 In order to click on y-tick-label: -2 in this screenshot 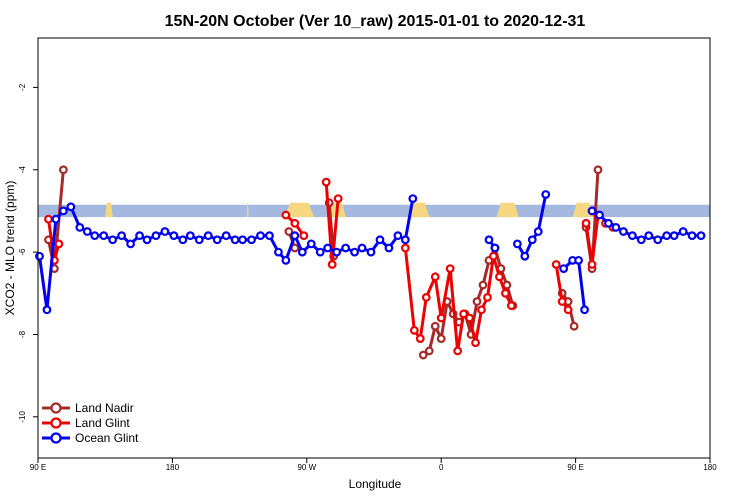, I will do `click(22, 87)`.